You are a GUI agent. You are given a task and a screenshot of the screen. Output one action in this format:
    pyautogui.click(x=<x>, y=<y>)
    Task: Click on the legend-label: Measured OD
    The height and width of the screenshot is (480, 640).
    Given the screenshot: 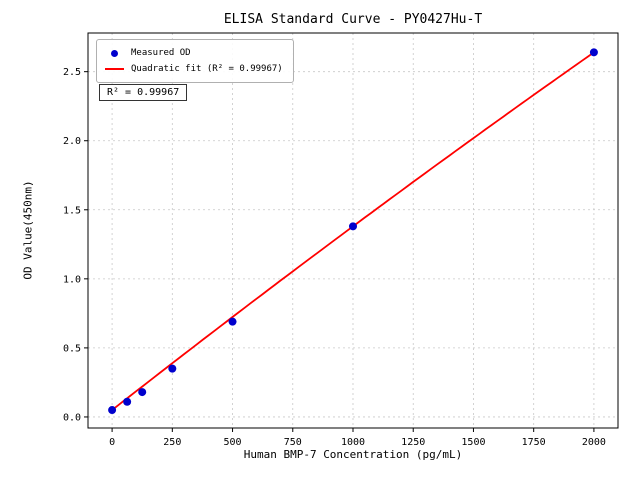 What is the action you would take?
    pyautogui.click(x=161, y=53)
    